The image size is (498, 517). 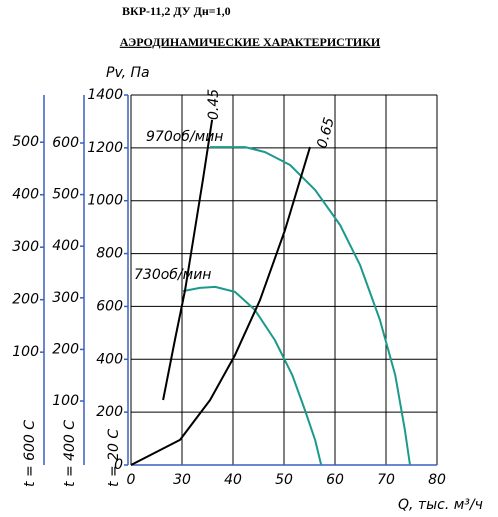 I want to click on axis-label: t = 400 С, so click(x=70, y=453).